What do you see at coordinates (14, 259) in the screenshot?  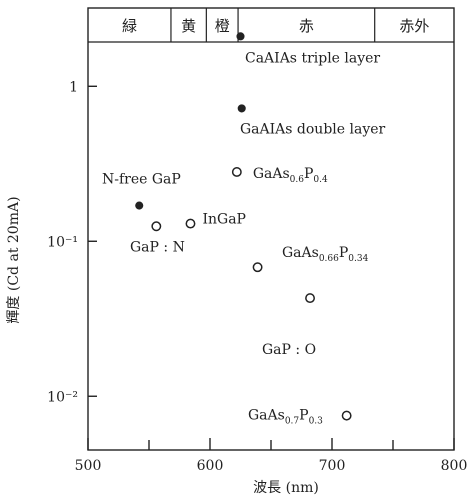 I see `y-axis-title: 輝度 (Cd at 20mA)` at bounding box center [14, 259].